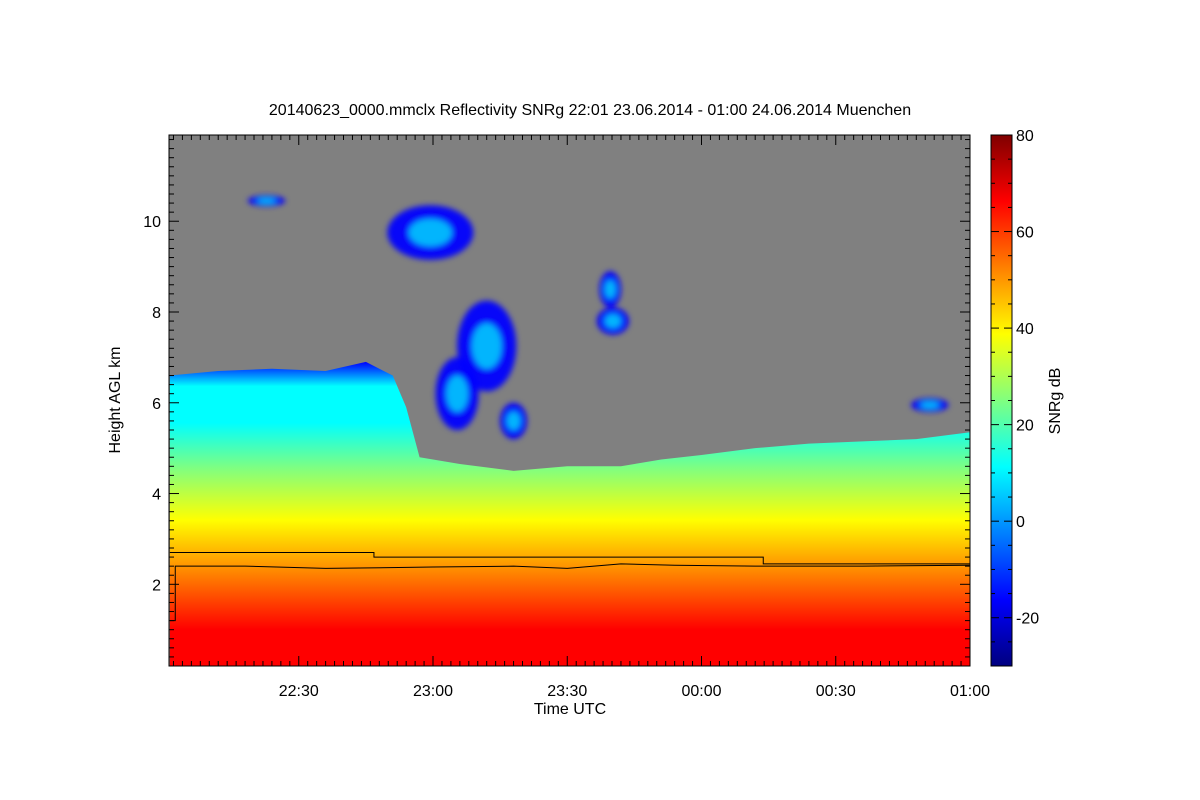 This screenshot has height=800, width=1200. What do you see at coordinates (836, 691) in the screenshot?
I see `x-tick-label: 00:30` at bounding box center [836, 691].